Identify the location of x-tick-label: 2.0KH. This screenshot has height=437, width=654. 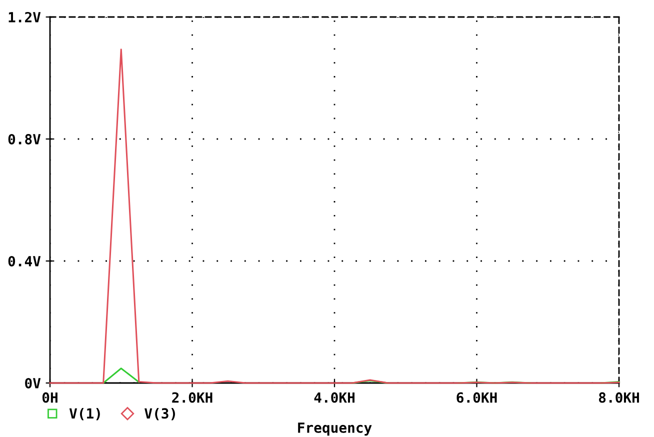
(192, 397).